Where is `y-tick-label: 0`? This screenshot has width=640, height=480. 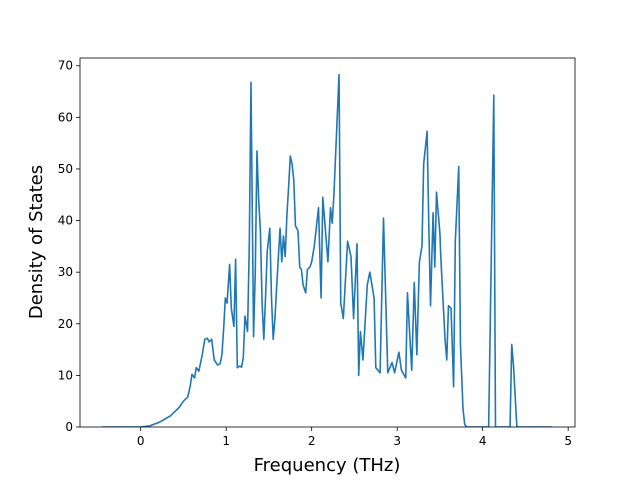 y-tick-label: 0 is located at coordinates (69, 427).